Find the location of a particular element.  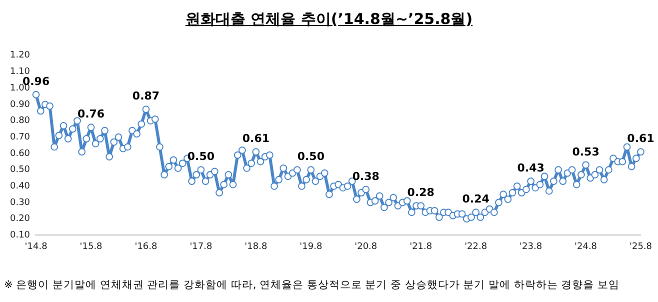

y-tick-label: 1.00 is located at coordinates (20, 88).